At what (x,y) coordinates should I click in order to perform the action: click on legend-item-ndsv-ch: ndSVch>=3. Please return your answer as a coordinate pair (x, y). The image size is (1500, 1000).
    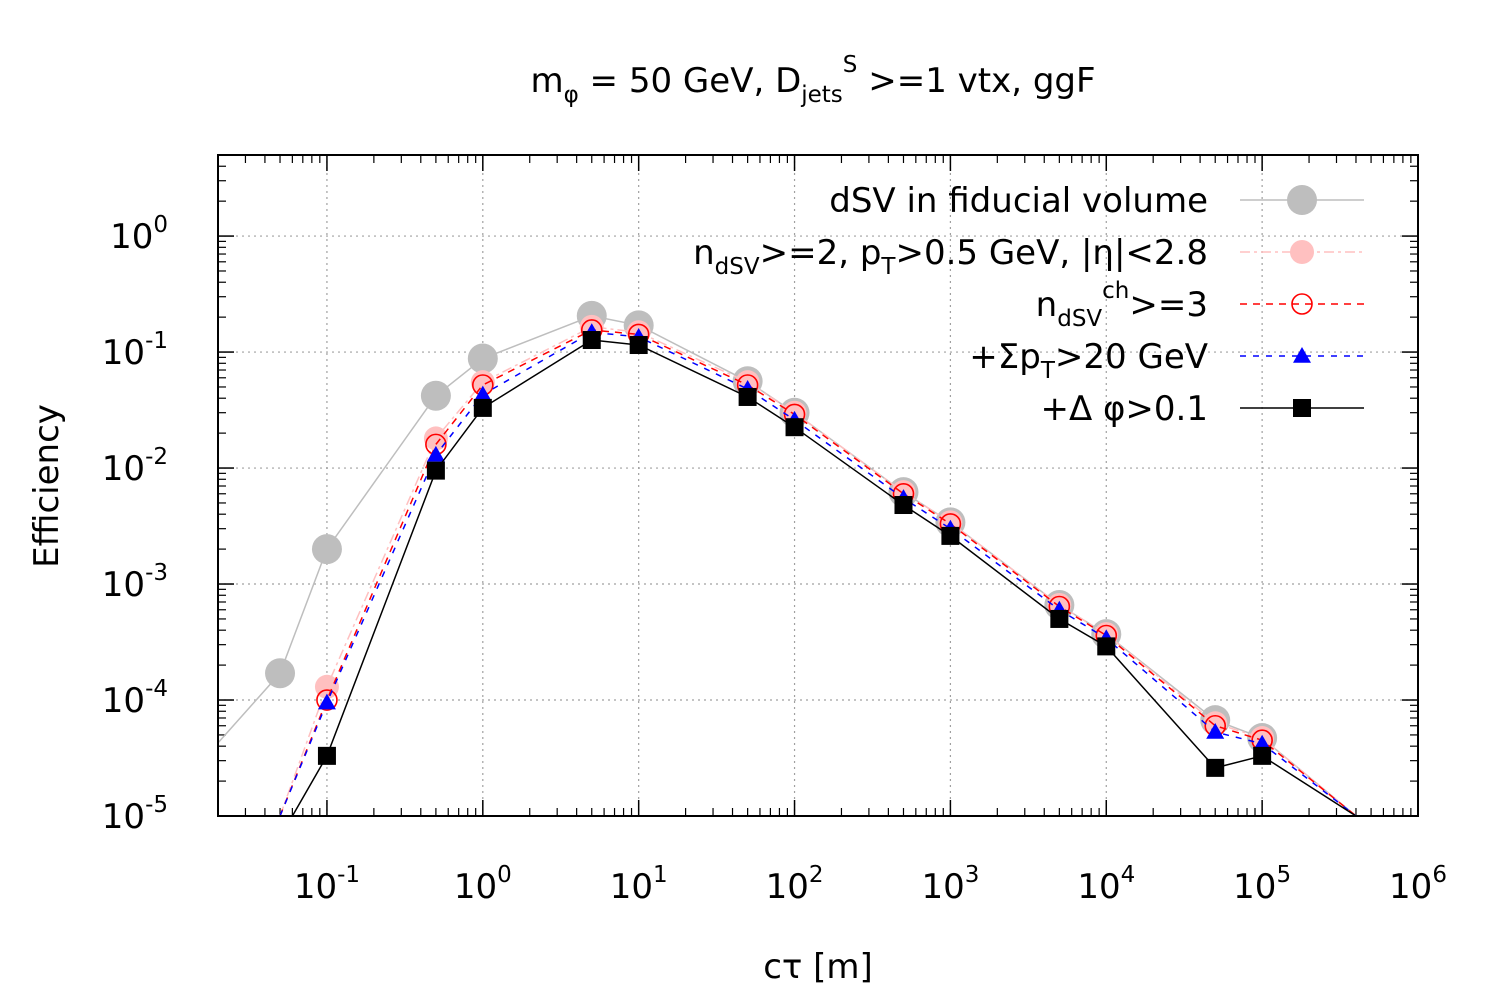
    Looking at the image, I should click on (1200, 305).